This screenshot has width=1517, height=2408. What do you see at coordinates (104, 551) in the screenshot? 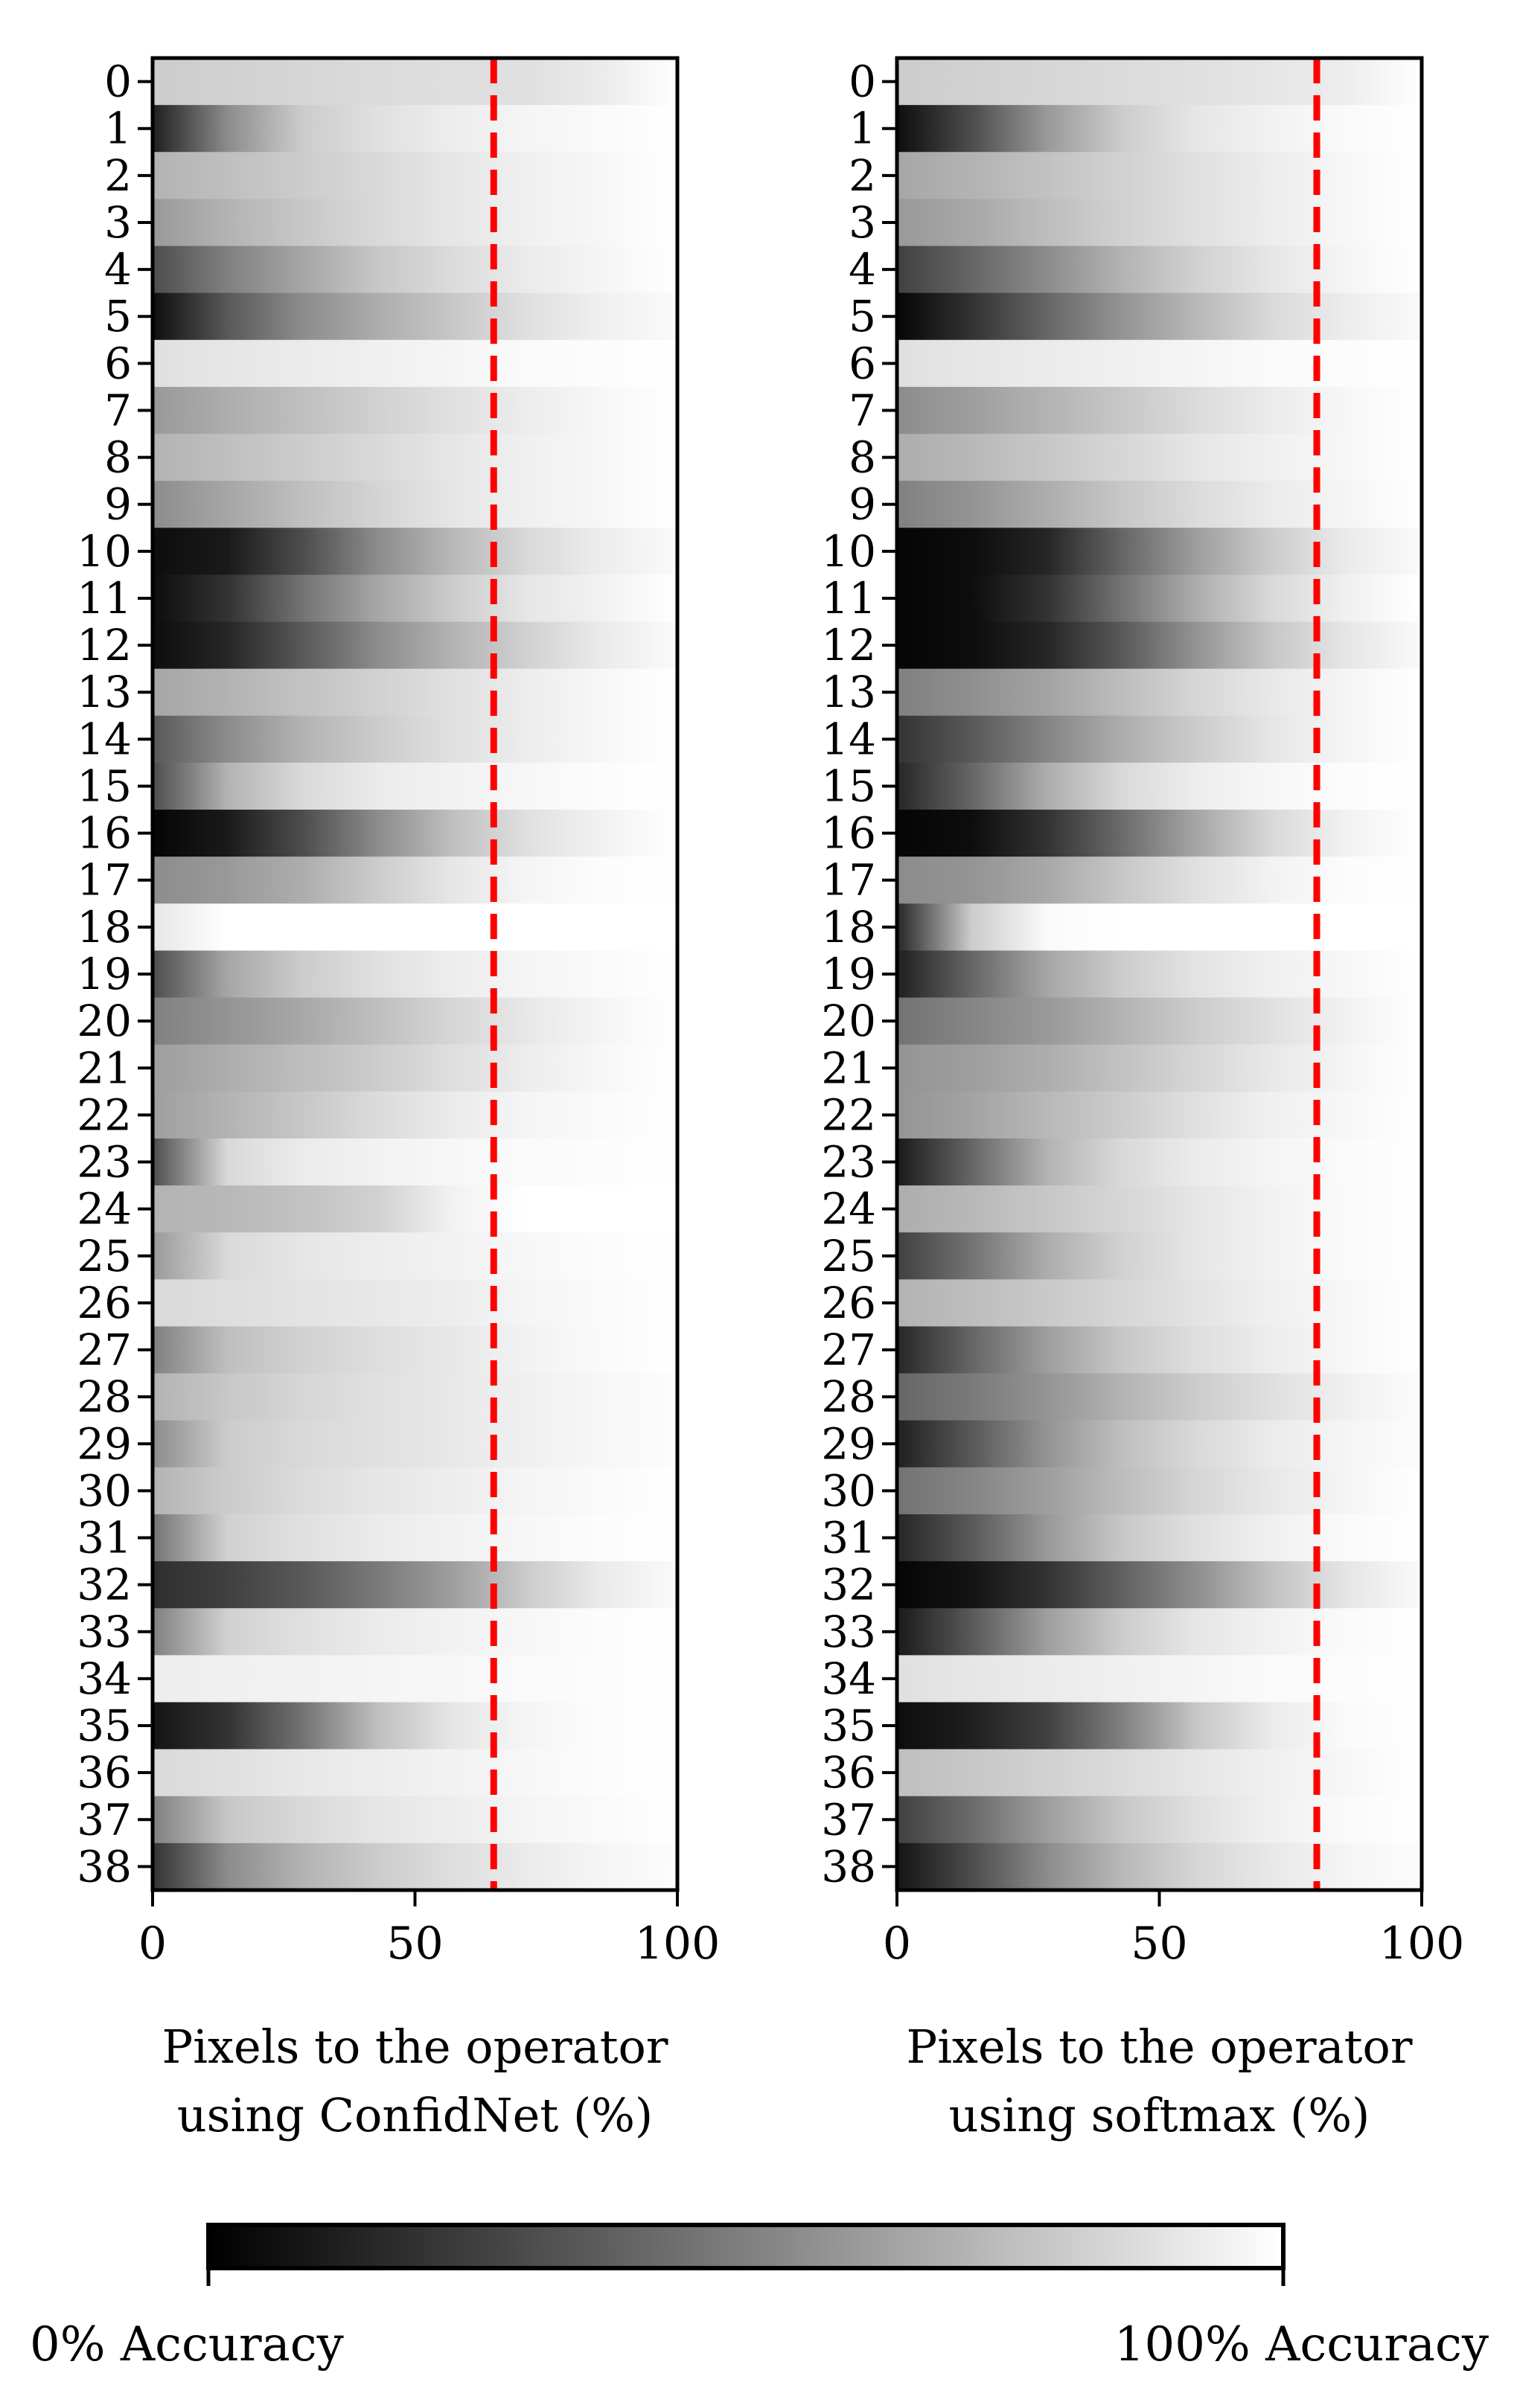
I see `y-tick-label: 10` at bounding box center [104, 551].